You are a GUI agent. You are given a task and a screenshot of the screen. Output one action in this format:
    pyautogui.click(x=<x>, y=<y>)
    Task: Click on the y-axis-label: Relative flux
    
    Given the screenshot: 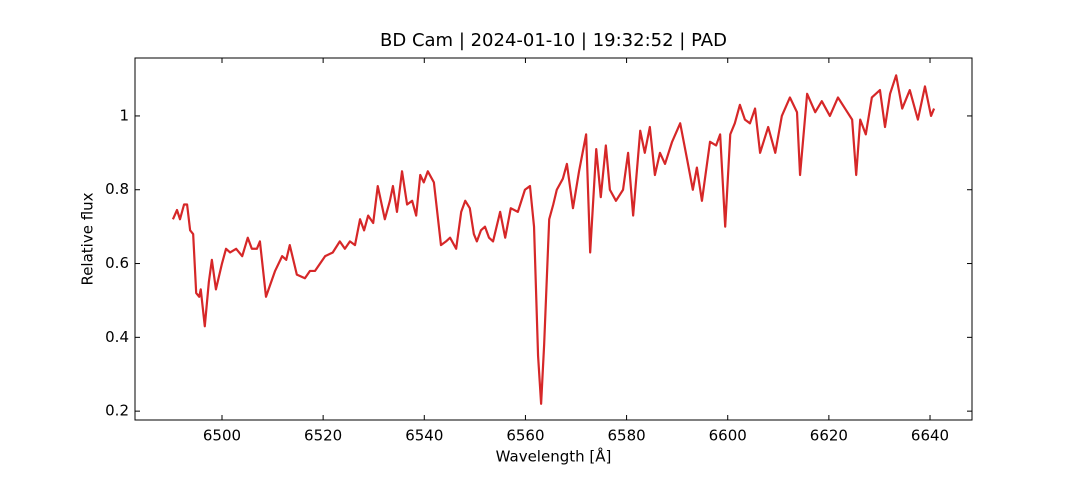 What is the action you would take?
    pyautogui.click(x=88, y=238)
    